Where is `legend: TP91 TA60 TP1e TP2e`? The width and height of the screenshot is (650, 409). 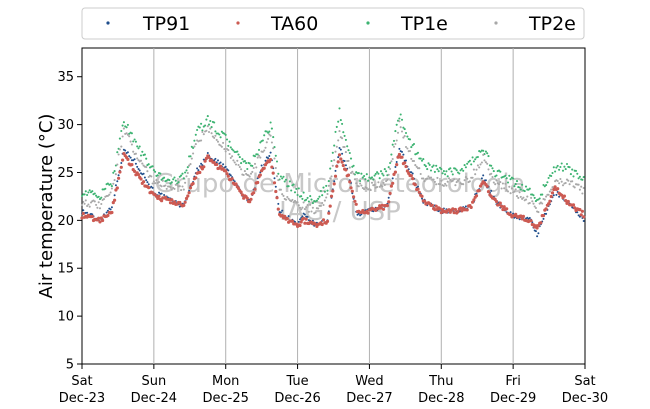
legend: TP91 TA60 TP1e TP2e is located at coordinates (333, 23).